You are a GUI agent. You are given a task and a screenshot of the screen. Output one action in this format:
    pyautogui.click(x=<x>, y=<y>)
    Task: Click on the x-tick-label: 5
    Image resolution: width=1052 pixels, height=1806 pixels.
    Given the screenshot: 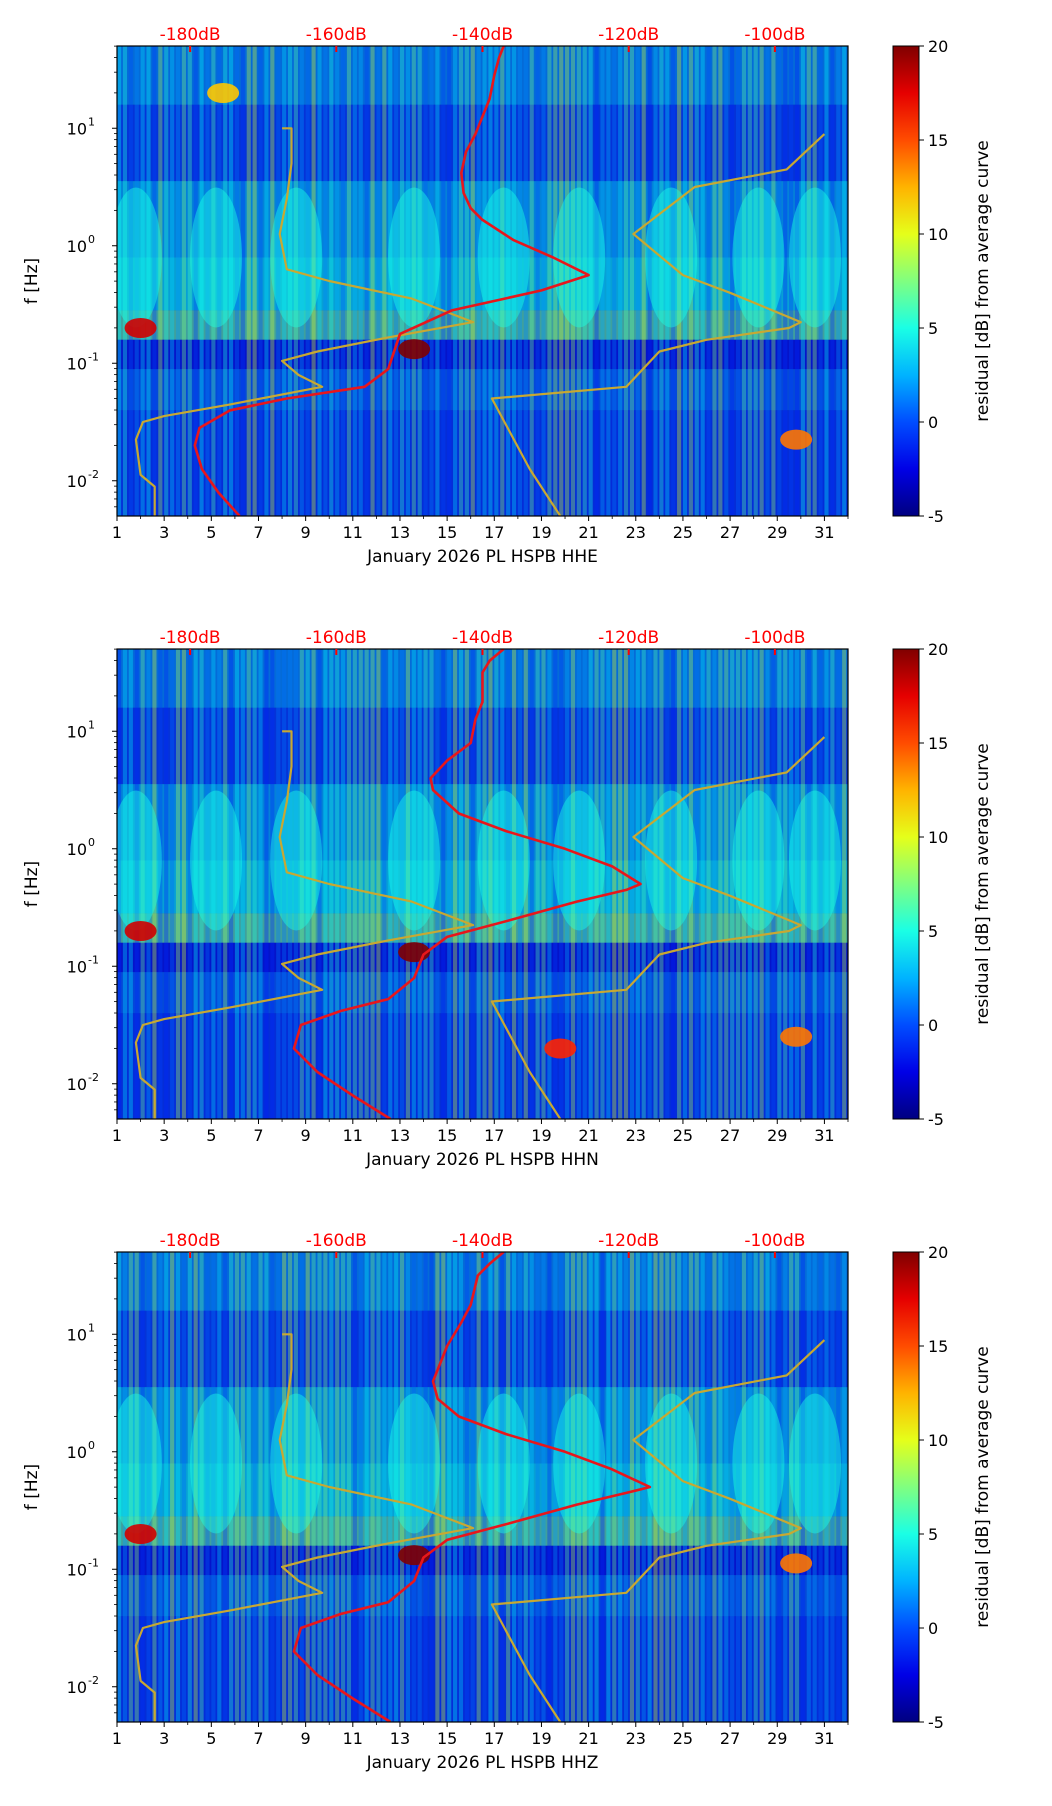 What is the action you would take?
    pyautogui.click(x=211, y=1738)
    